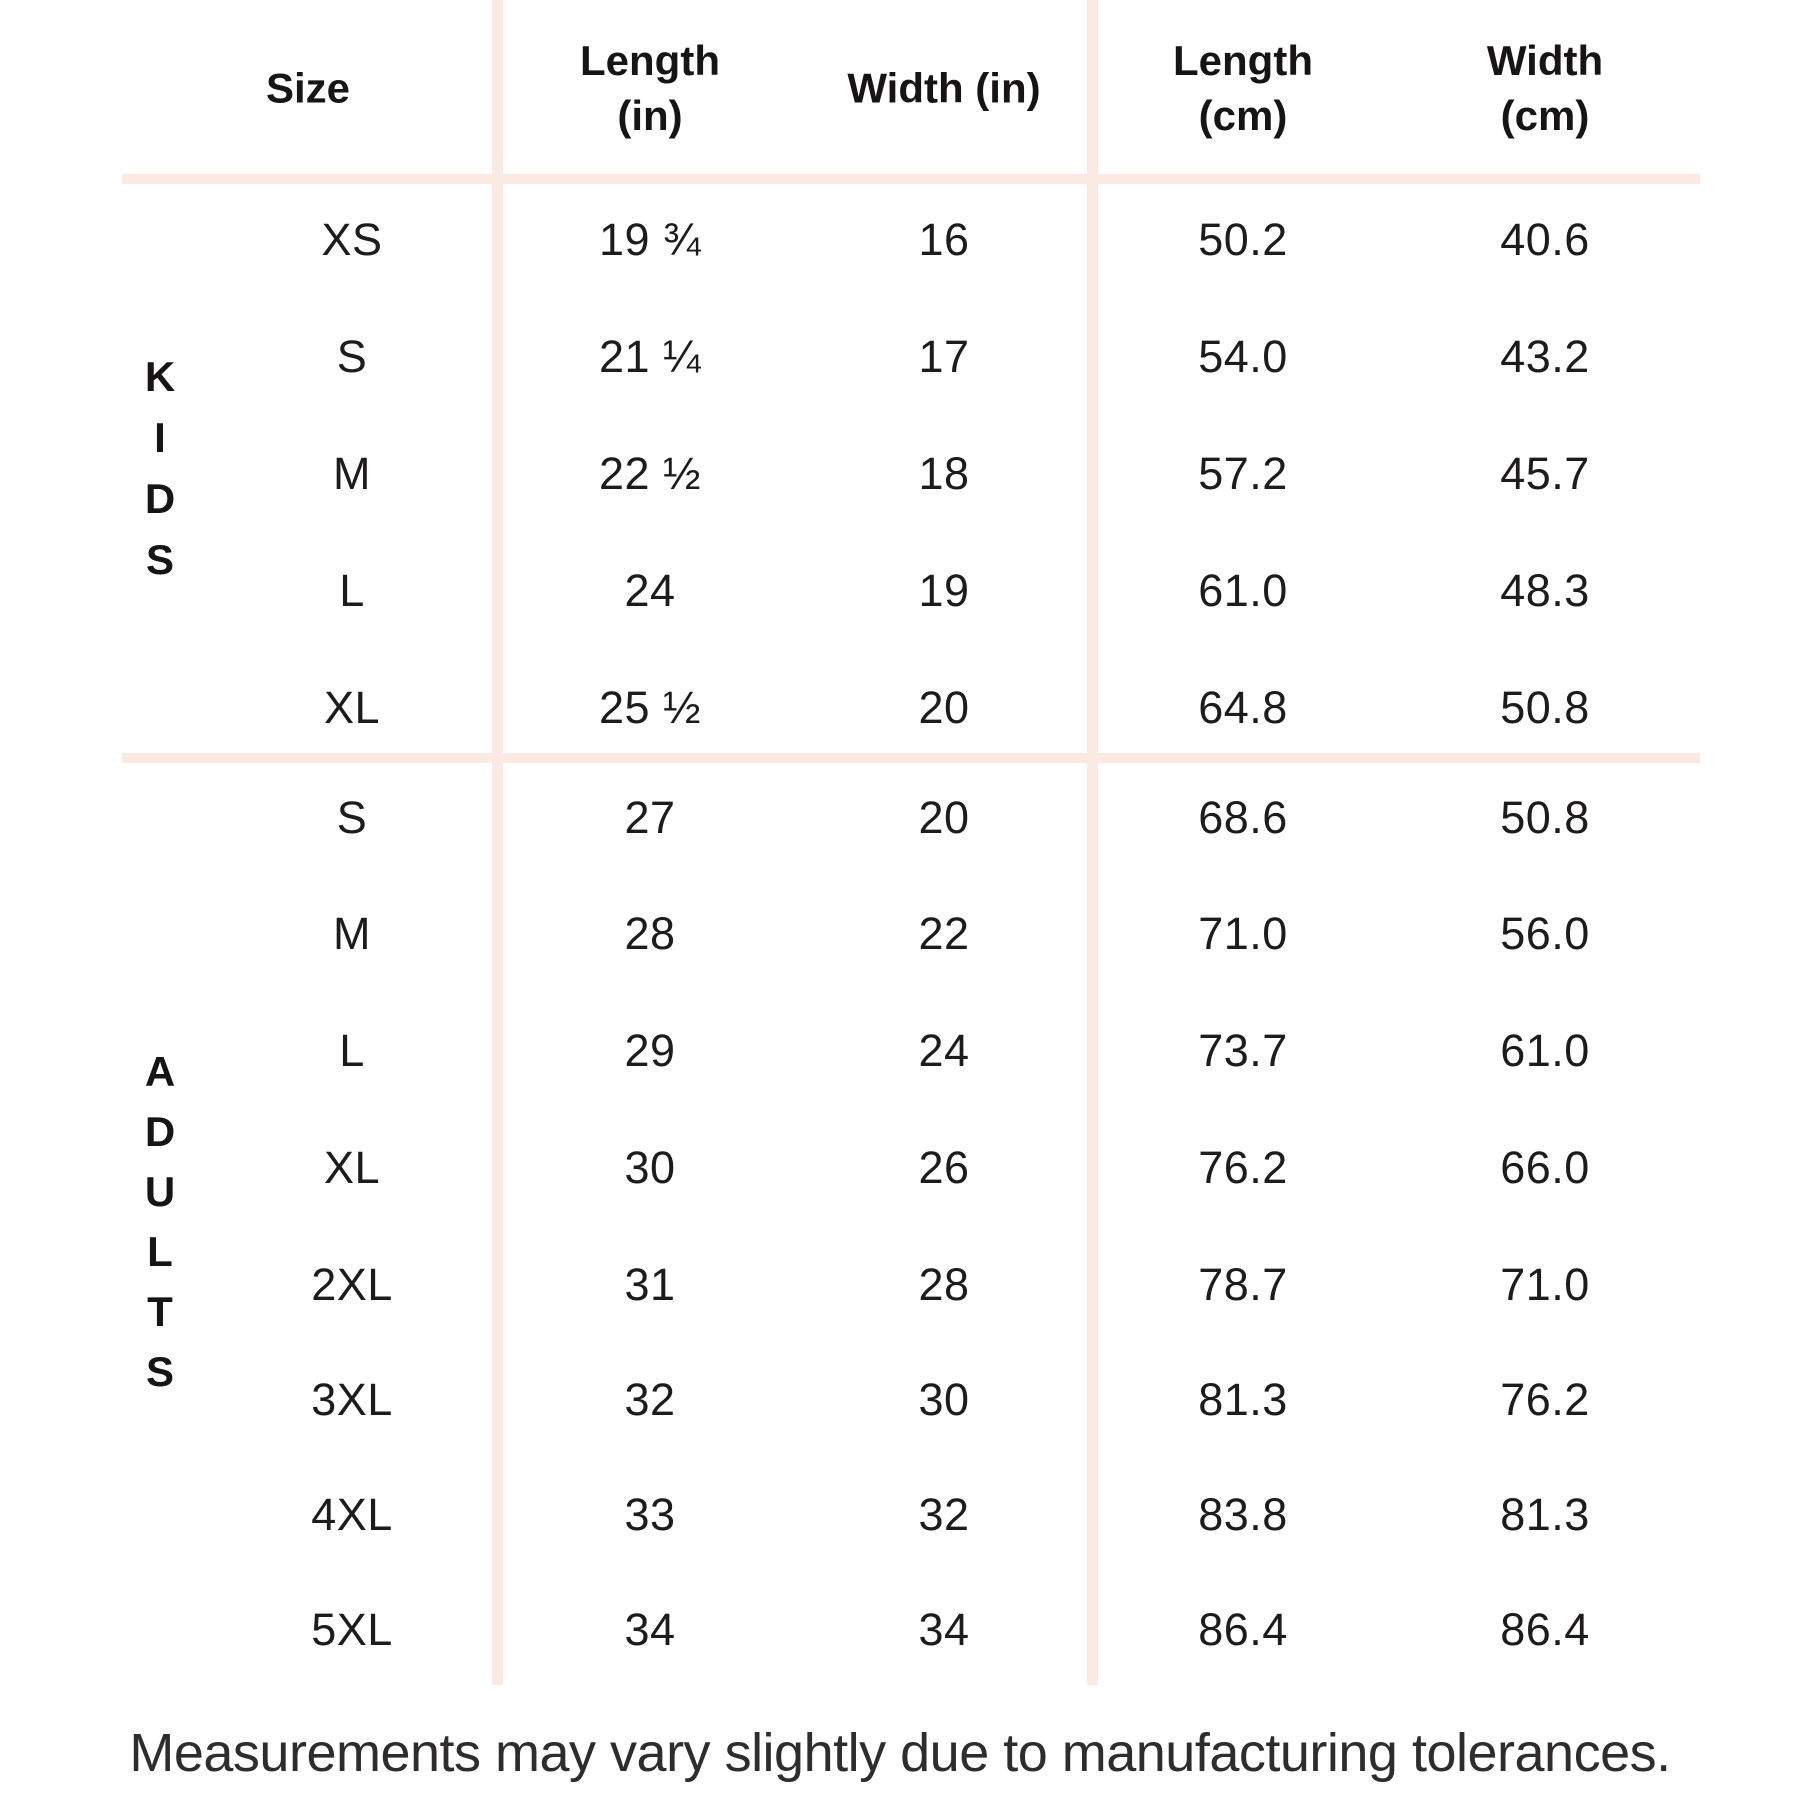 The width and height of the screenshot is (1800, 1800). Describe the element at coordinates (1243, 933) in the screenshot. I see `length-cm-cell: 71.0` at that location.